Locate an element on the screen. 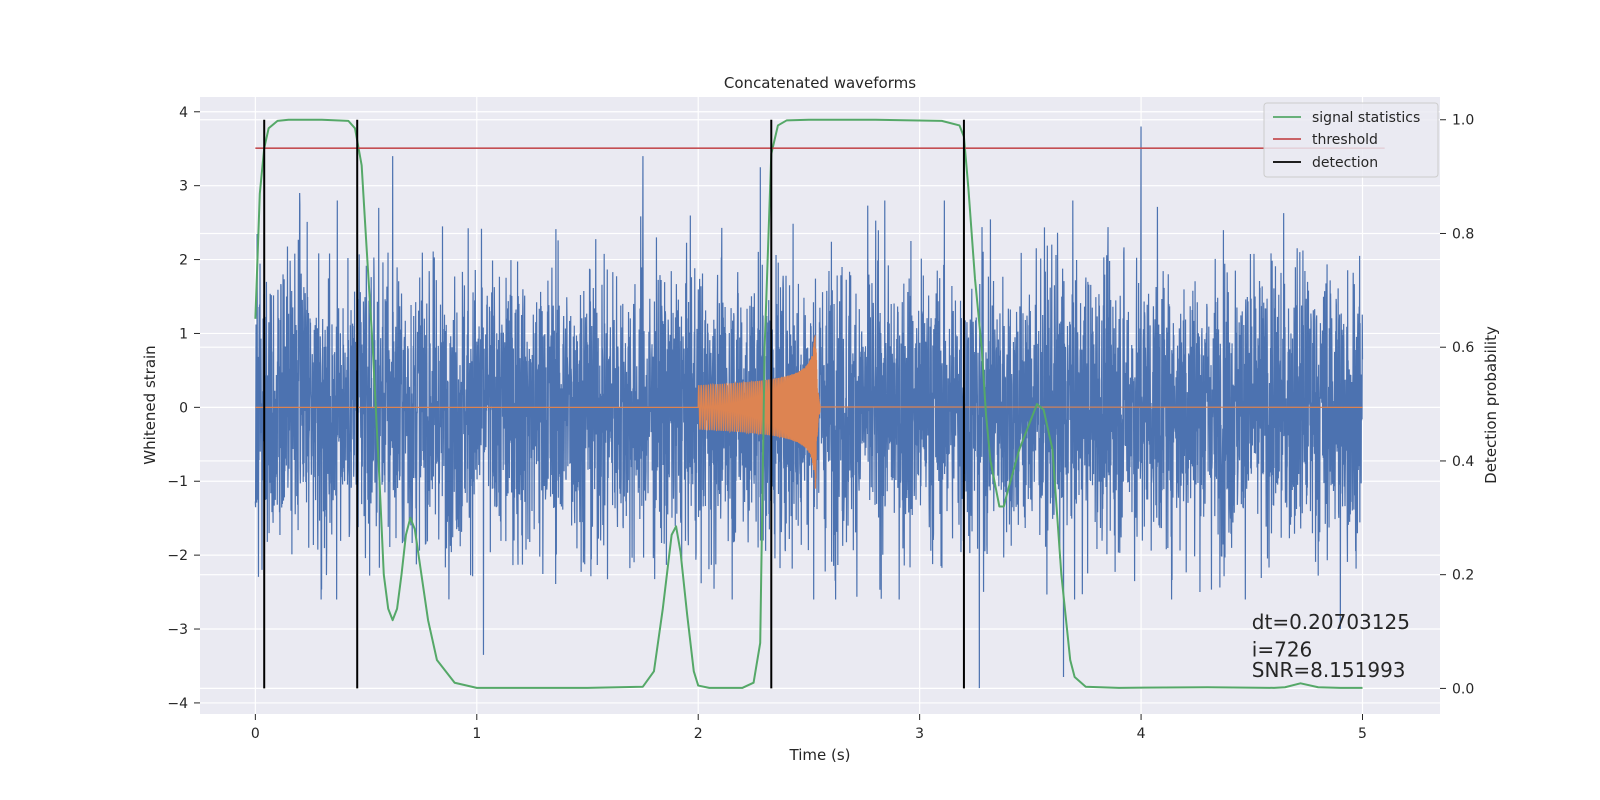 This screenshot has width=1600, height=800. legend-label-threshold: threshold is located at coordinates (1345, 140).